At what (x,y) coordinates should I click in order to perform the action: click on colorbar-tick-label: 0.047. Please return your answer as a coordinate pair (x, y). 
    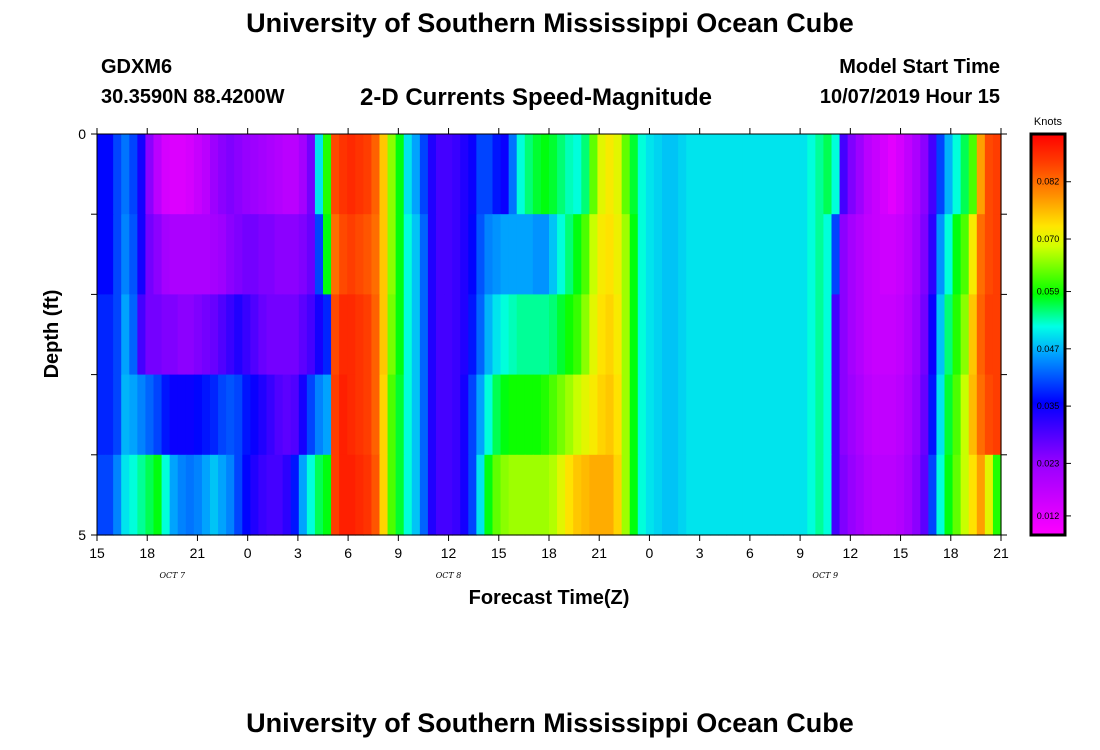
    Looking at the image, I should click on (1048, 349).